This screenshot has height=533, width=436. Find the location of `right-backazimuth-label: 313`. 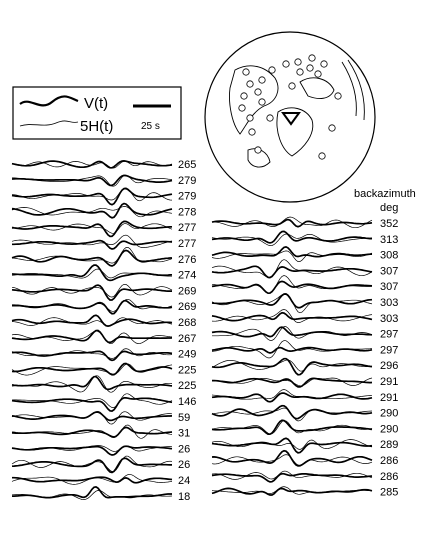

right-backazimuth-label: 313 is located at coordinates (389, 240).